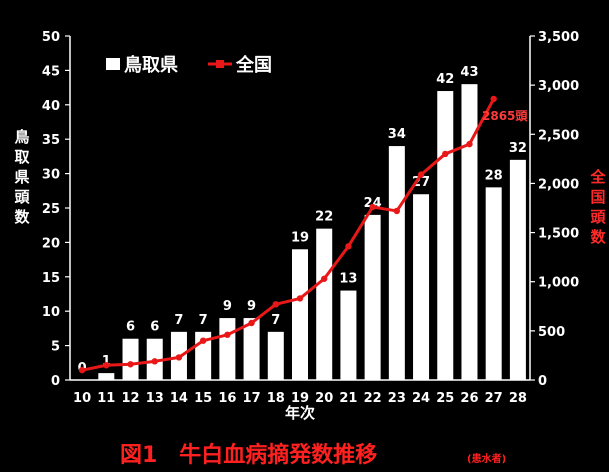 The height and width of the screenshot is (472, 609). What do you see at coordinates (518, 398) in the screenshot?
I see `x-tick-label: 28` at bounding box center [518, 398].